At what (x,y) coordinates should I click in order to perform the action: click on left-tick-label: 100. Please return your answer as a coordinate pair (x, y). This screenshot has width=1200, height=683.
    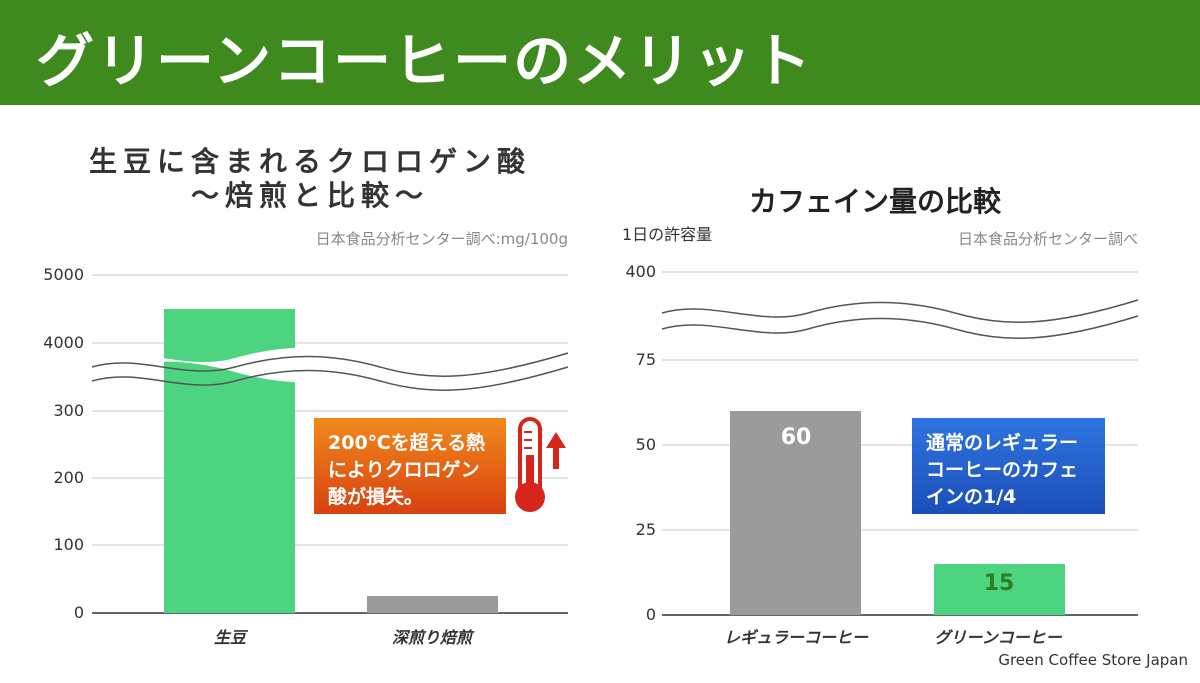
    Looking at the image, I should click on (68, 544).